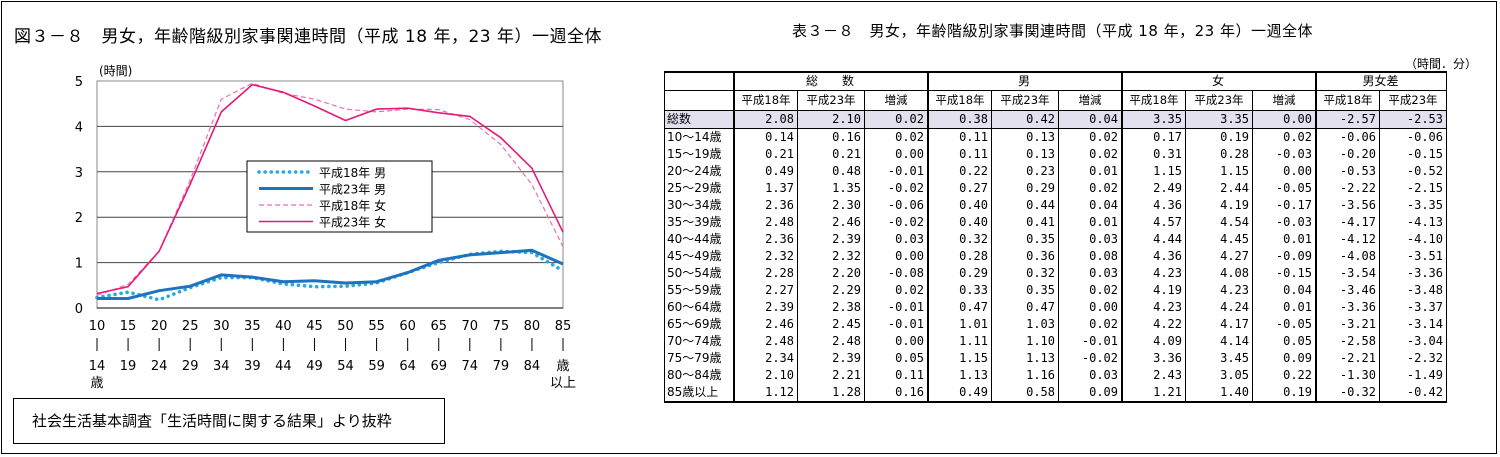  I want to click on group-header-total: 総 数, so click(830, 81).